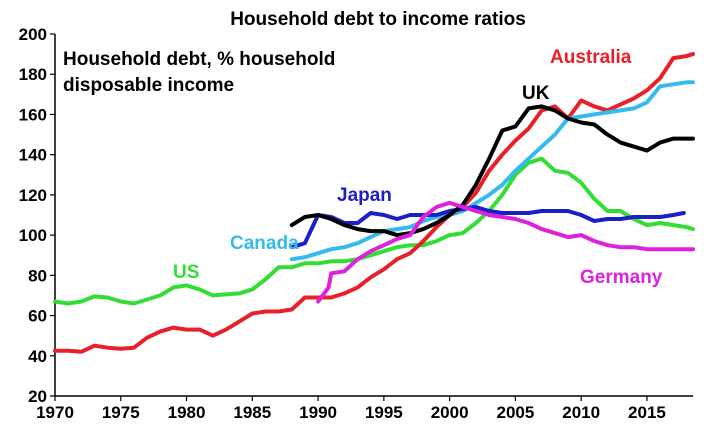 Image resolution: width=720 pixels, height=437 pixels. What do you see at coordinates (384, 412) in the screenshot?
I see `x-tick-label: 1995` at bounding box center [384, 412].